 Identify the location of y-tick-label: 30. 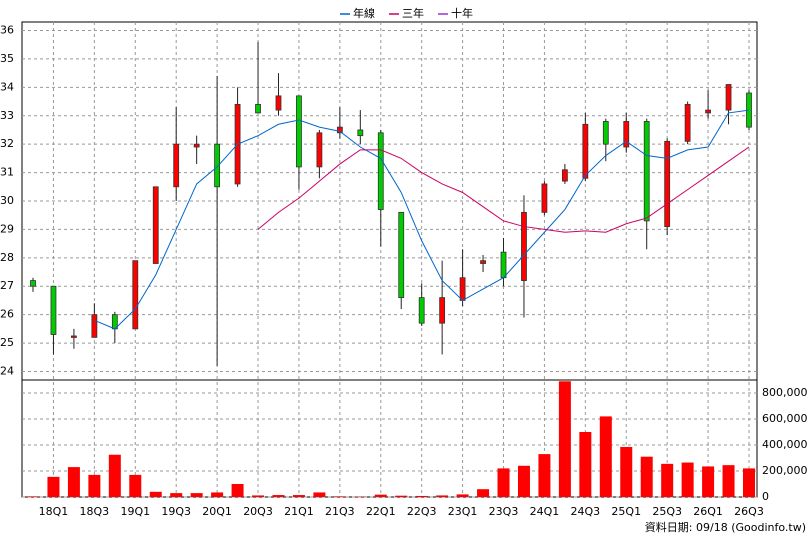
(7, 200).